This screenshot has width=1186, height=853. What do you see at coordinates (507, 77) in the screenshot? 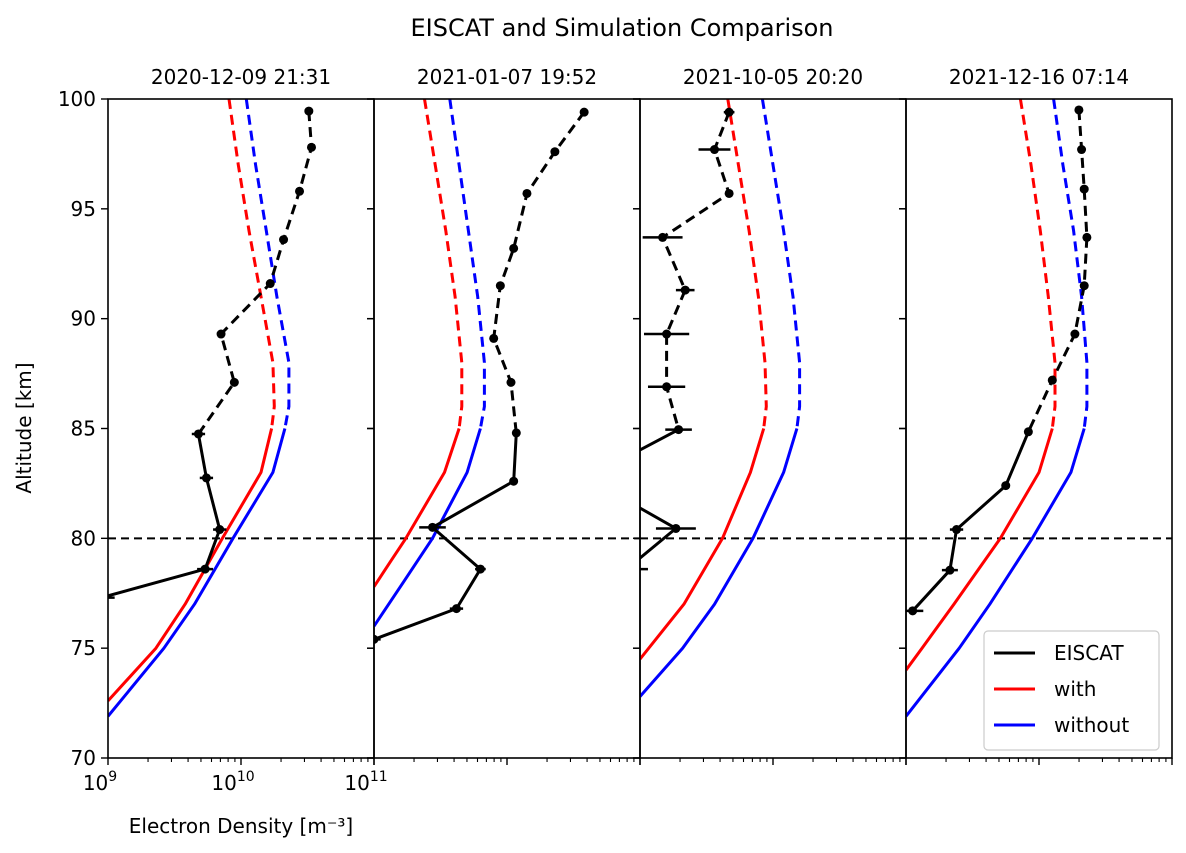
I see `panel-title: 2021-01-07 19:52` at bounding box center [507, 77].